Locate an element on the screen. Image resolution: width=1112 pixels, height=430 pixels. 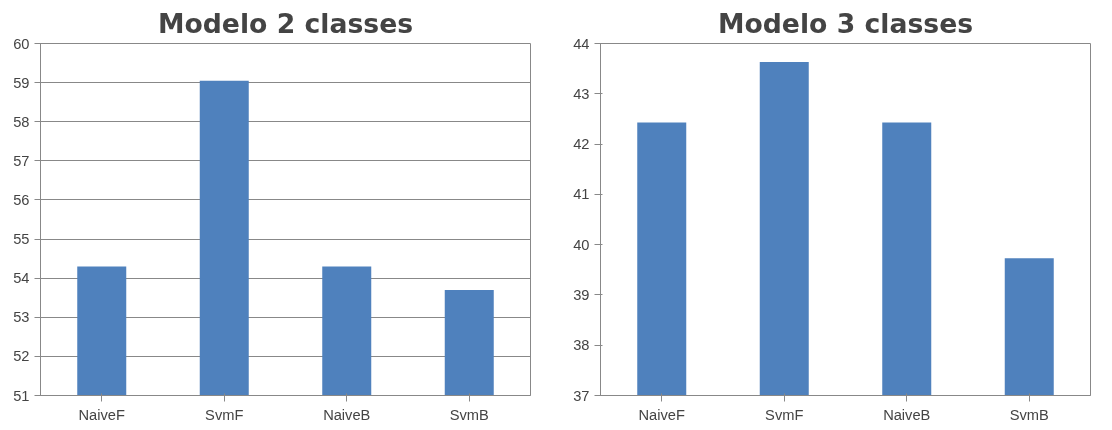
y-tick-label: 60 is located at coordinates (21, 43).